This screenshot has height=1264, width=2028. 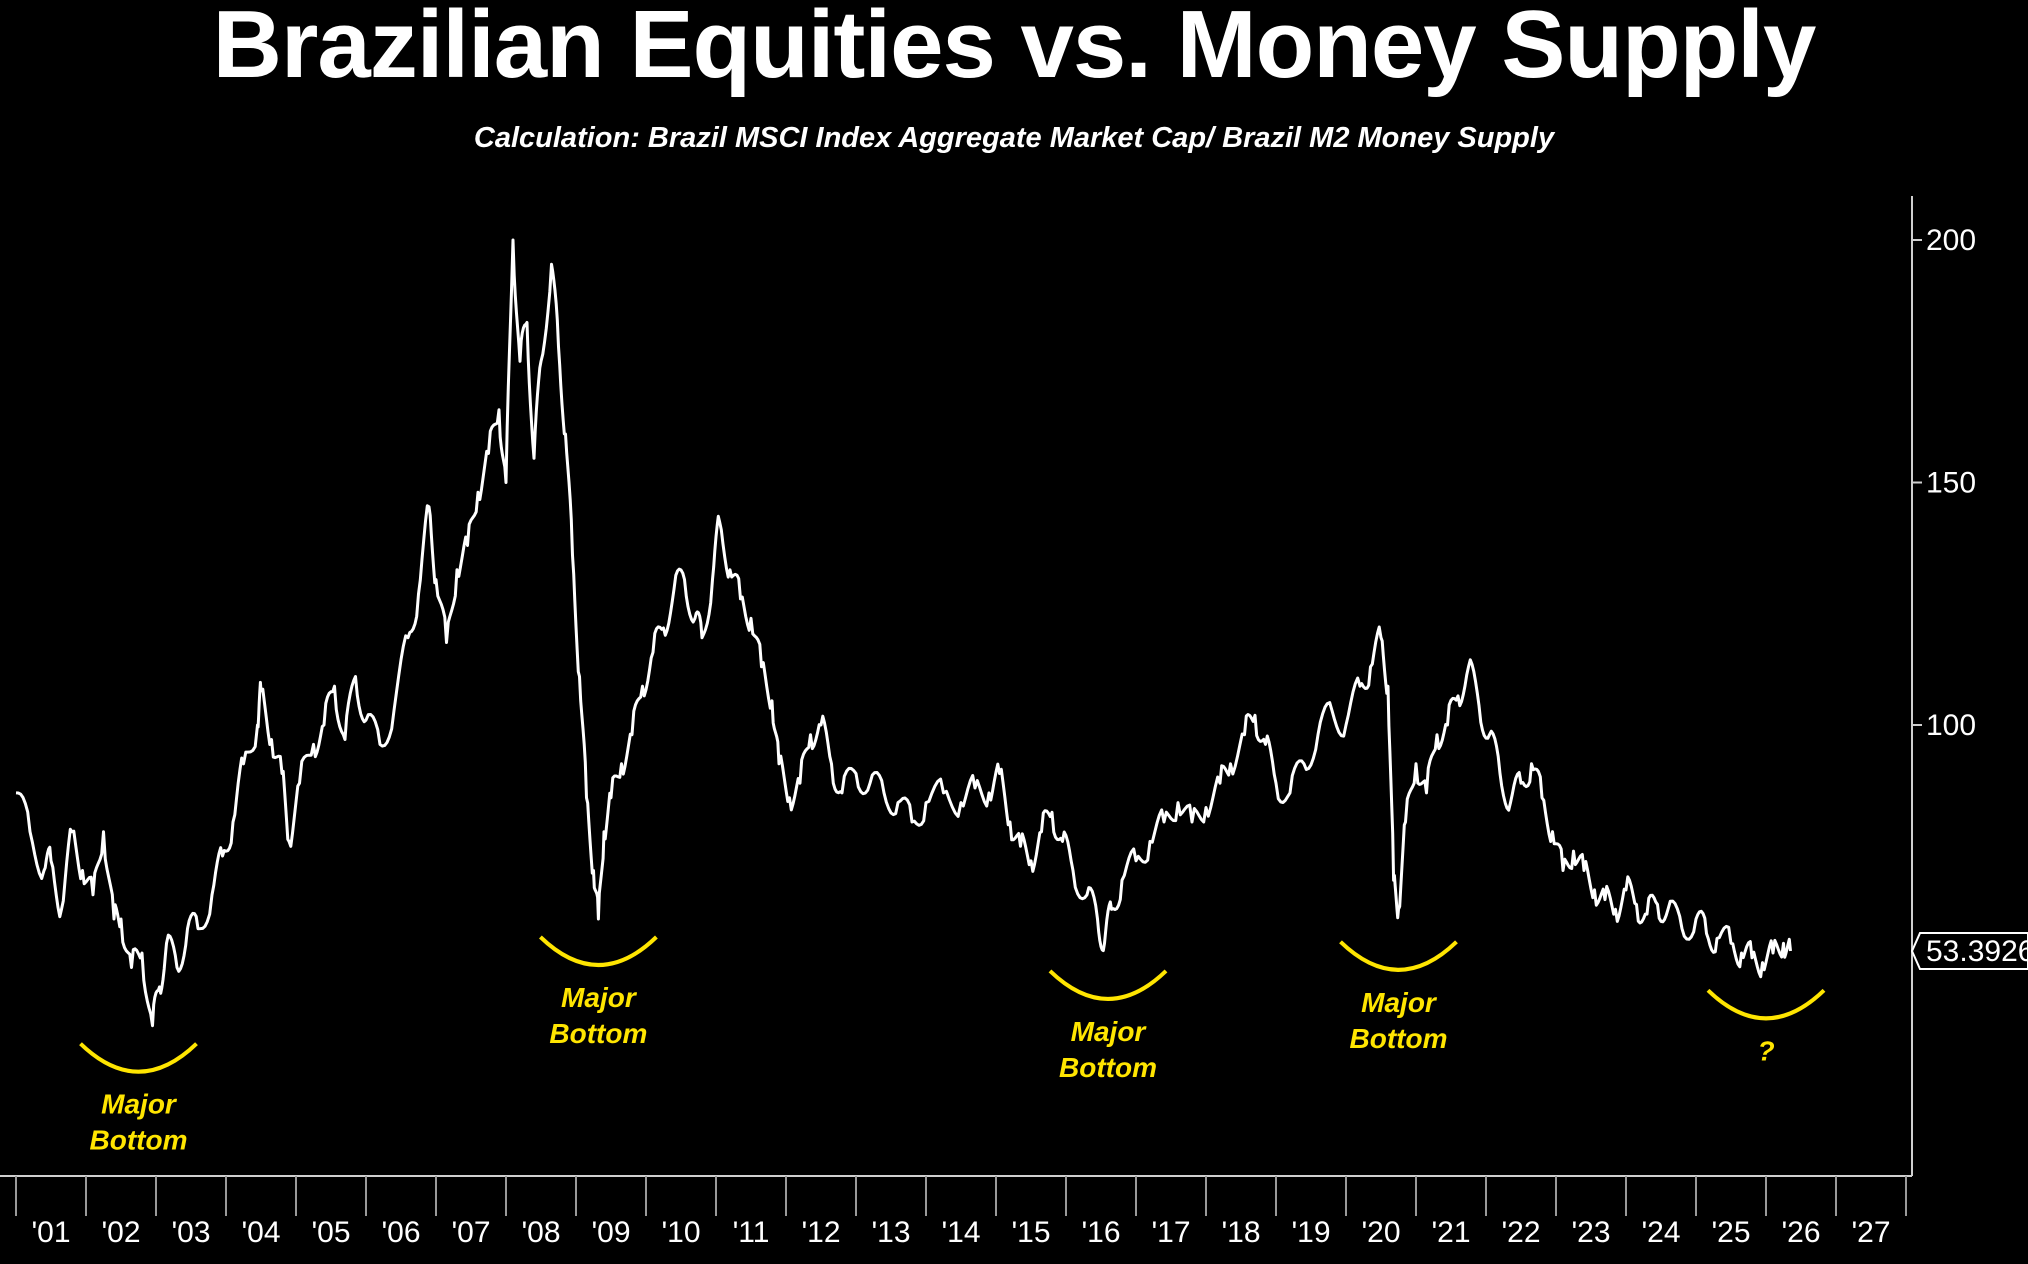 What do you see at coordinates (470, 1232) in the screenshot?
I see `x-tick-label: '07` at bounding box center [470, 1232].